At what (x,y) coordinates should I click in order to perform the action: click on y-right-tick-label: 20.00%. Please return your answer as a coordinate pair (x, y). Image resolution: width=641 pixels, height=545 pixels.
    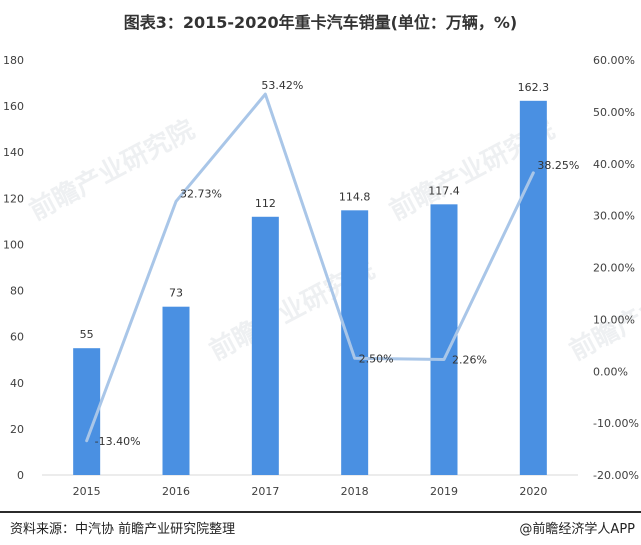
    Looking at the image, I should click on (614, 268).